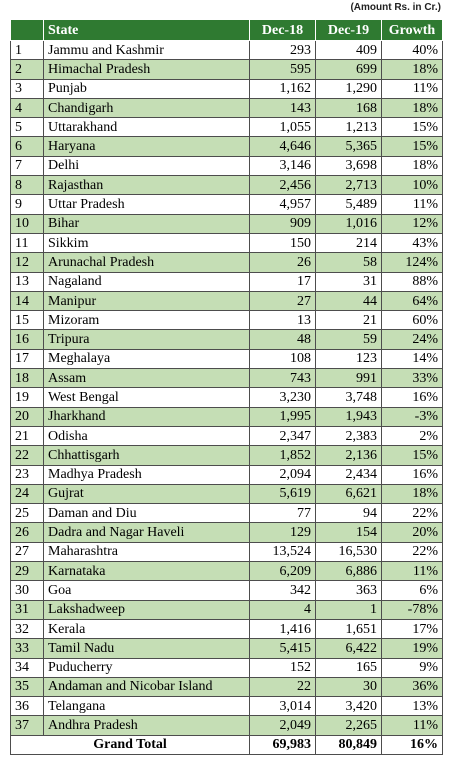  Describe the element at coordinates (27, 513) in the screenshot. I see `row-number: 25` at that location.